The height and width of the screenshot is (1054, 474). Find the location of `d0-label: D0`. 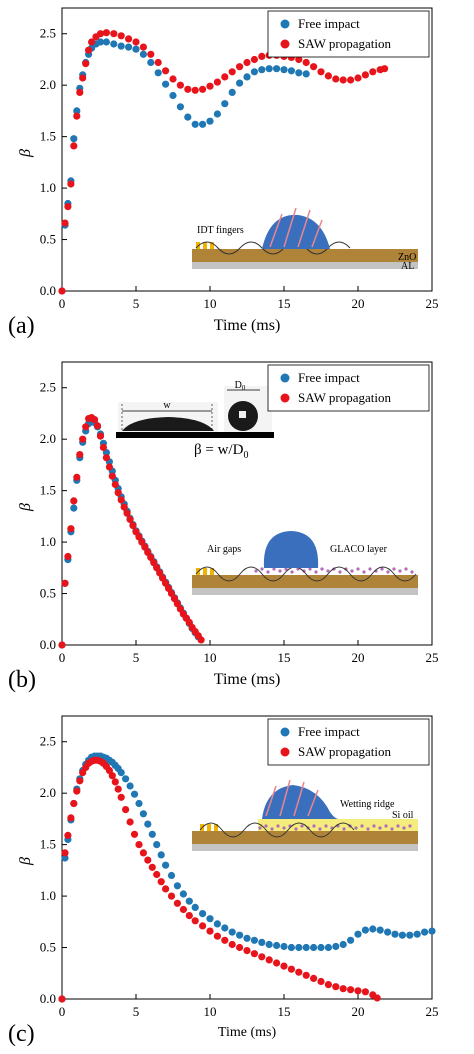

d0-label: D0 is located at coordinates (240, 386).